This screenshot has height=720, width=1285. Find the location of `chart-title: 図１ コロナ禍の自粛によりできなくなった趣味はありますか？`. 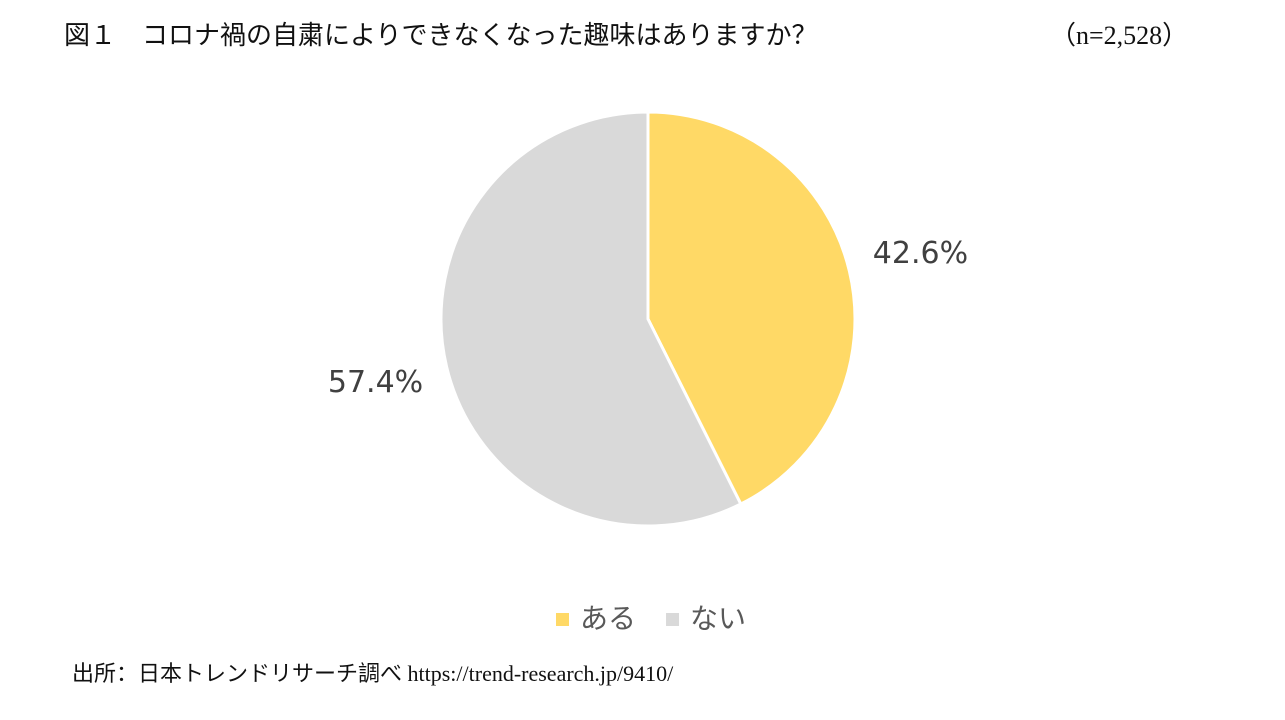

chart-title: 図１ コロナ禍の自粛によりできなくなった趣味はありますか？ is located at coordinates (440, 35).